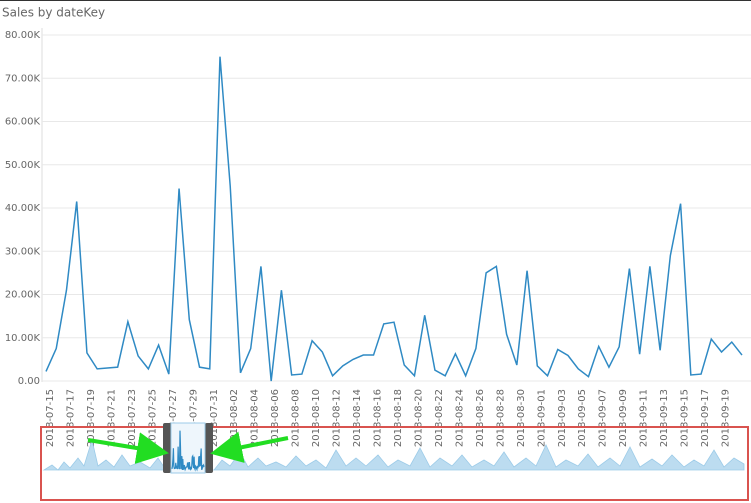 The height and width of the screenshot is (503, 751). What do you see at coordinates (23, 295) in the screenshot?
I see `y-tick-label: 20.00K` at bounding box center [23, 295].